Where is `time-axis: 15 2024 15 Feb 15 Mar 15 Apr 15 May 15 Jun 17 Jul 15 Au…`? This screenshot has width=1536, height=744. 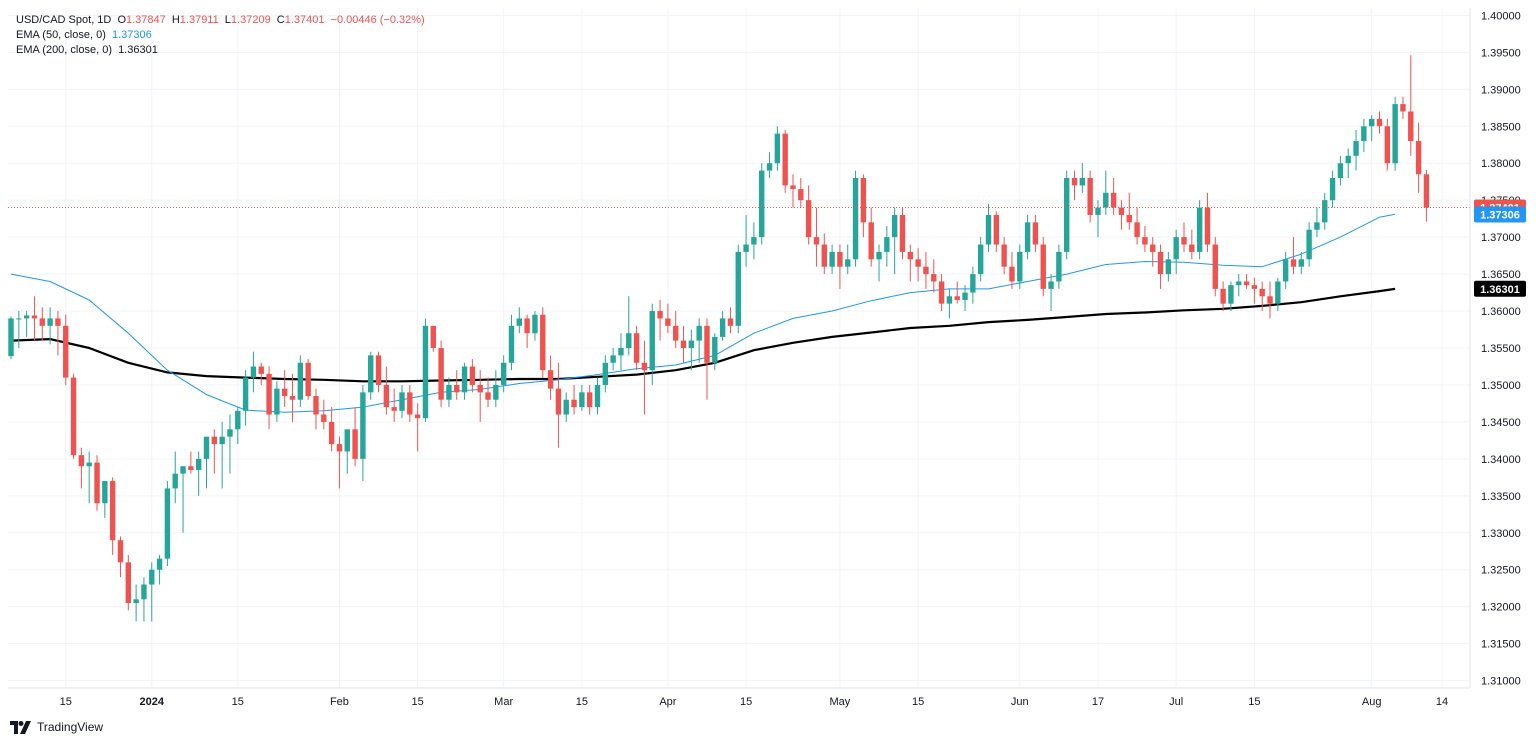 time-axis: 15 2024 15 Feb 15 Mar 15 Apr 15 May 15 Jun 17 Jul 15 Au… is located at coordinates (739, 697).